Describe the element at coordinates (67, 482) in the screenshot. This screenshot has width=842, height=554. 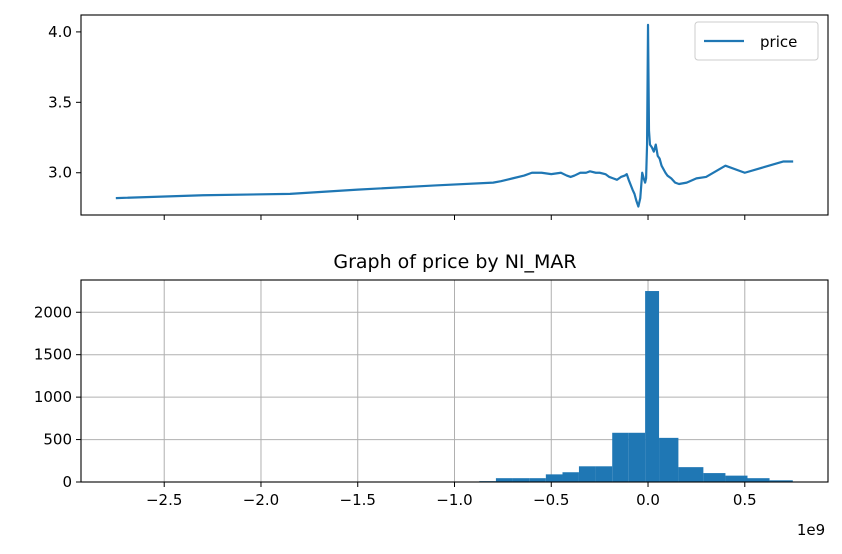
I see `hist-y-tick-label: 0` at that location.